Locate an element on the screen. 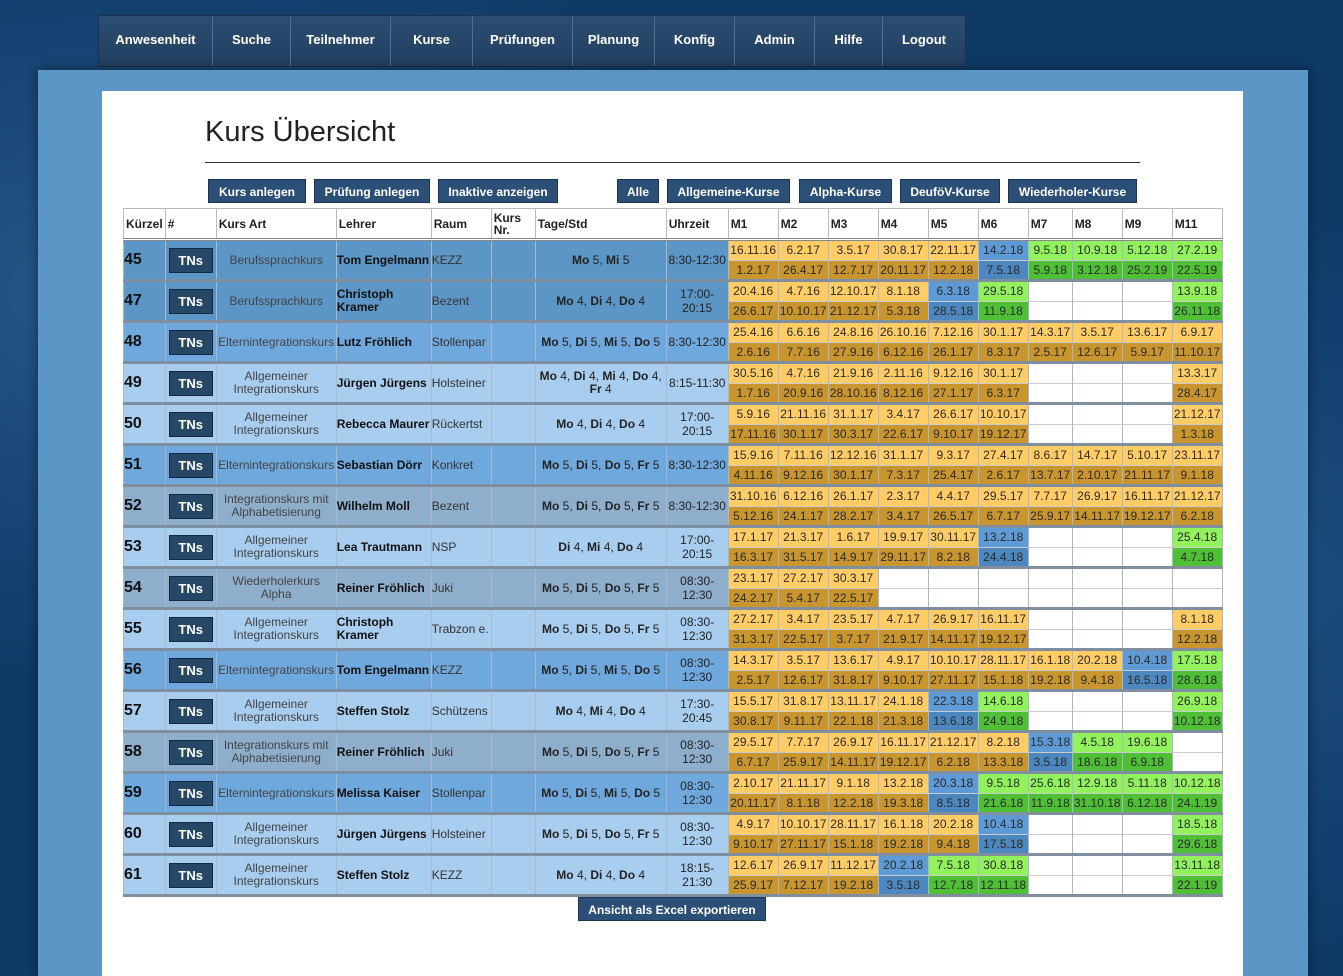  header-m6: M6 is located at coordinates (1003, 224).